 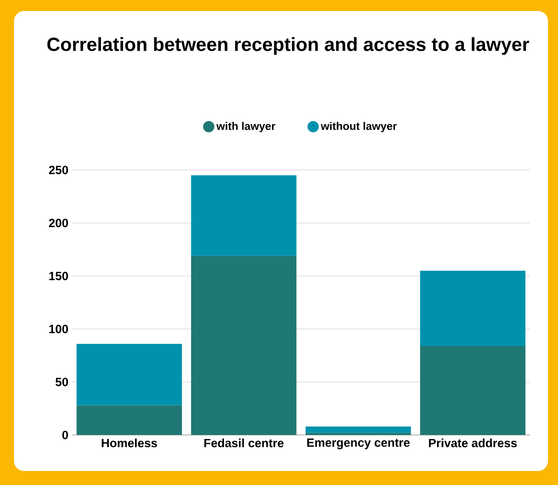 I want to click on x-tick-label: Private address, so click(x=473, y=443).